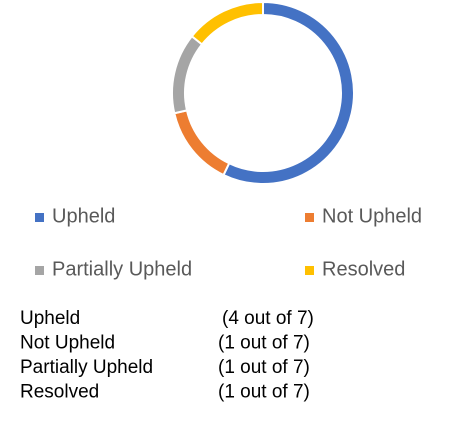  Describe the element at coordinates (67, 343) in the screenshot. I see `summary-label: Not Upheld` at that location.